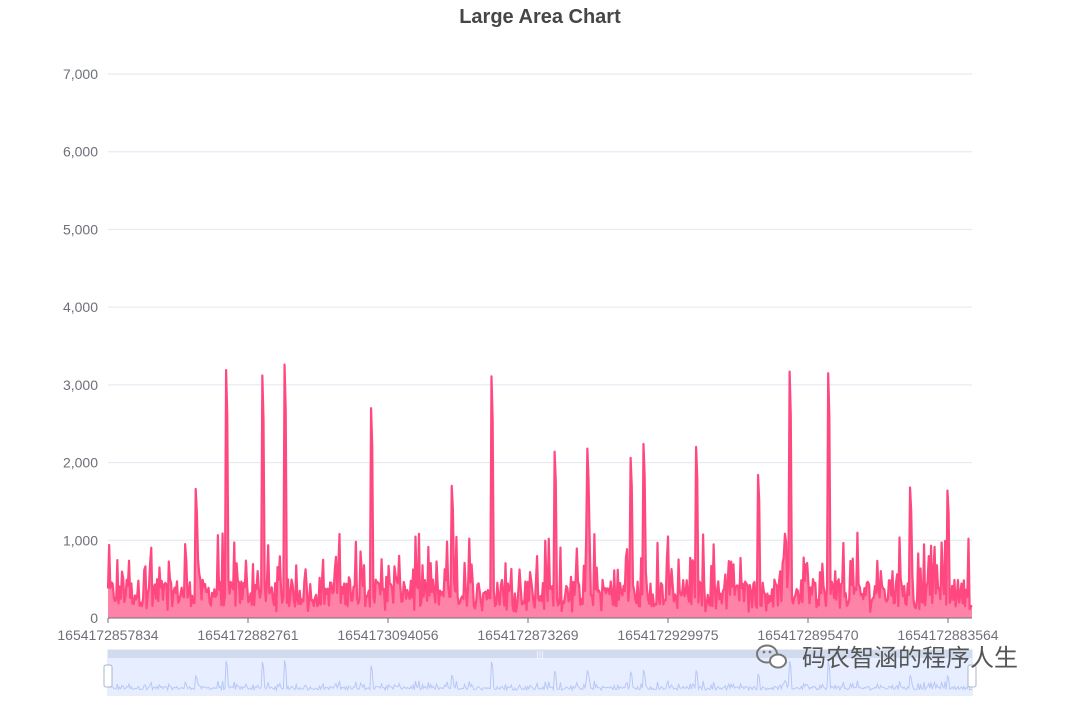 Image resolution: width=1080 pixels, height=705 pixels. What do you see at coordinates (540, 17) in the screenshot?
I see `chart-title: Large Area Chart` at bounding box center [540, 17].